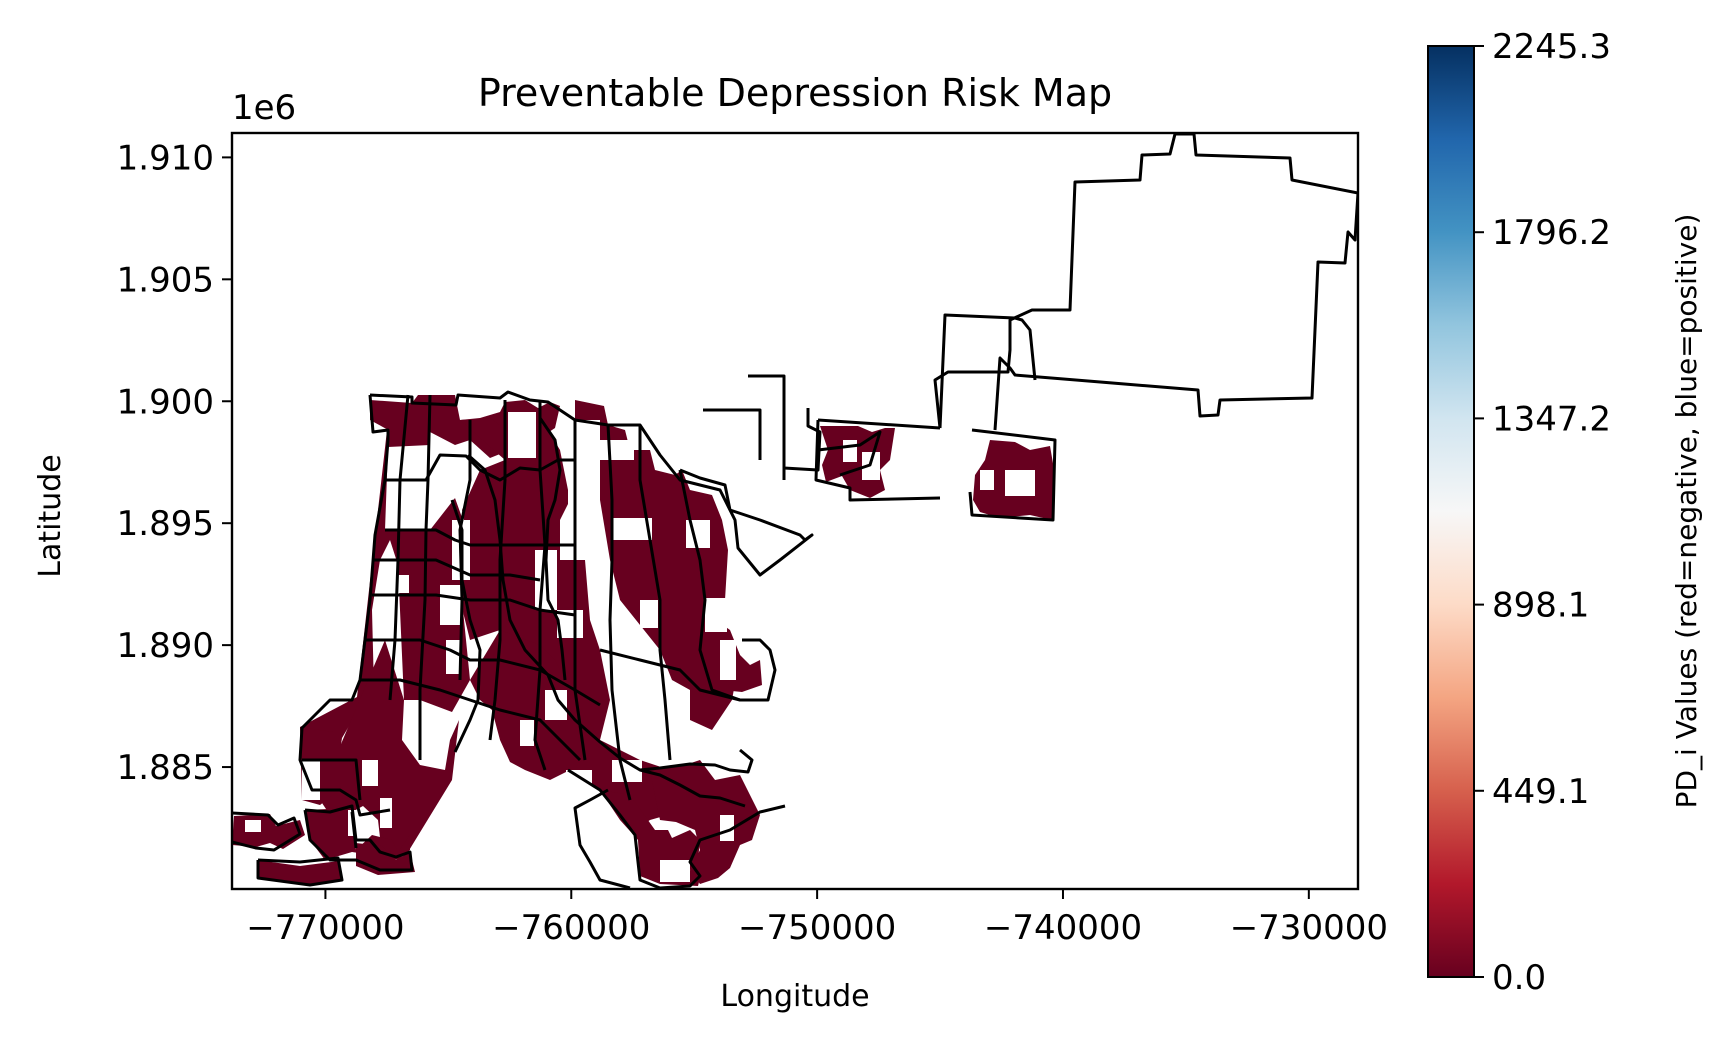  What do you see at coordinates (165, 524) in the screenshot?
I see `y-tick-label: 1.895` at bounding box center [165, 524].